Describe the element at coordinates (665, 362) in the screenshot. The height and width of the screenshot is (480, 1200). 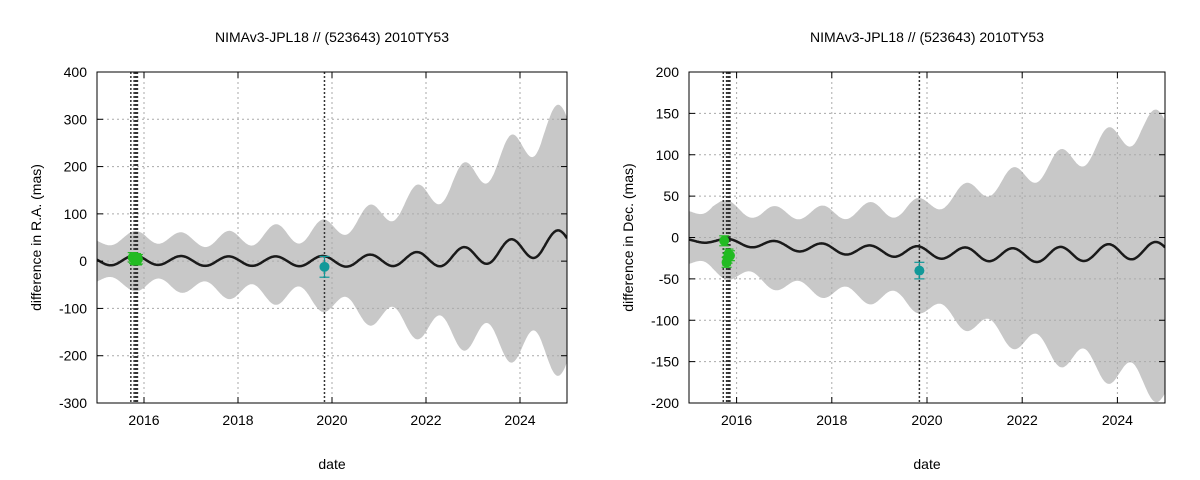
I see `y-tick-label: -150` at that location.